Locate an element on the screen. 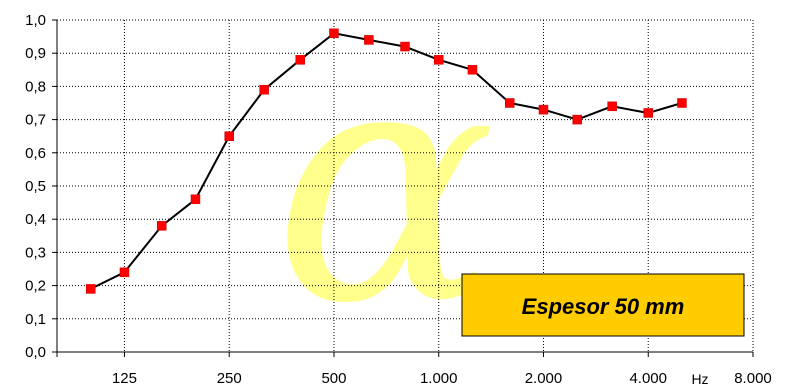 The width and height of the screenshot is (786, 387). y-tick-label-10: 1,0 is located at coordinates (35, 20).